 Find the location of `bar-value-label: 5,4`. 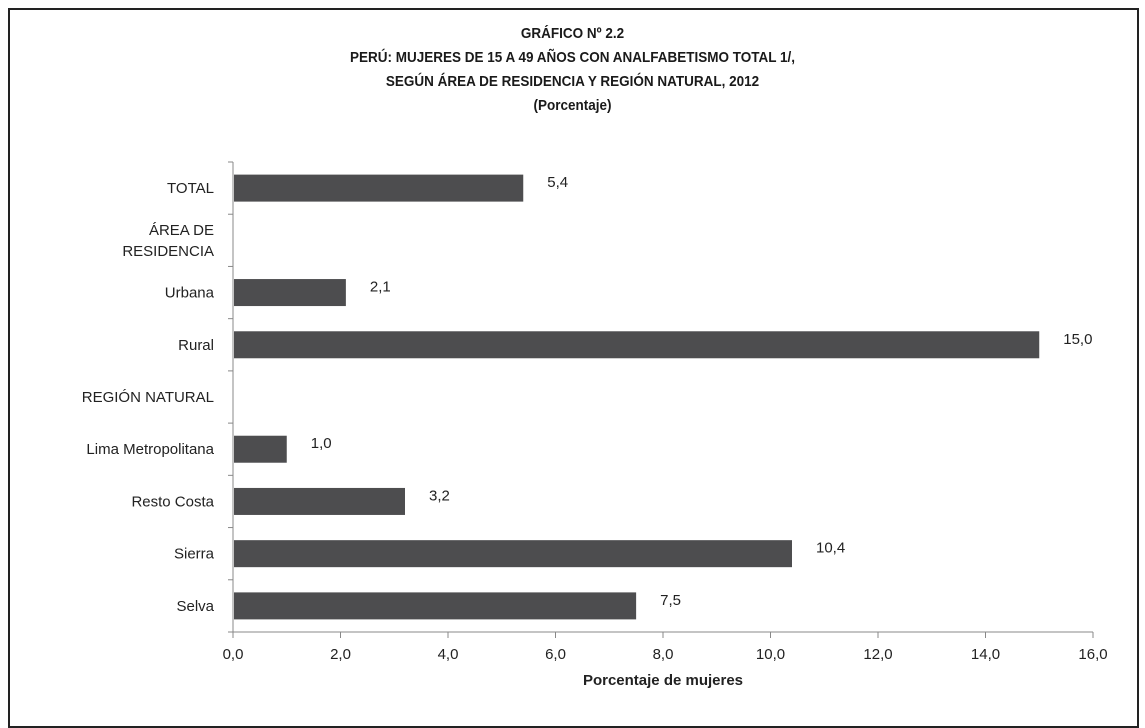

bar-value-label: 5,4 is located at coordinates (557, 182).